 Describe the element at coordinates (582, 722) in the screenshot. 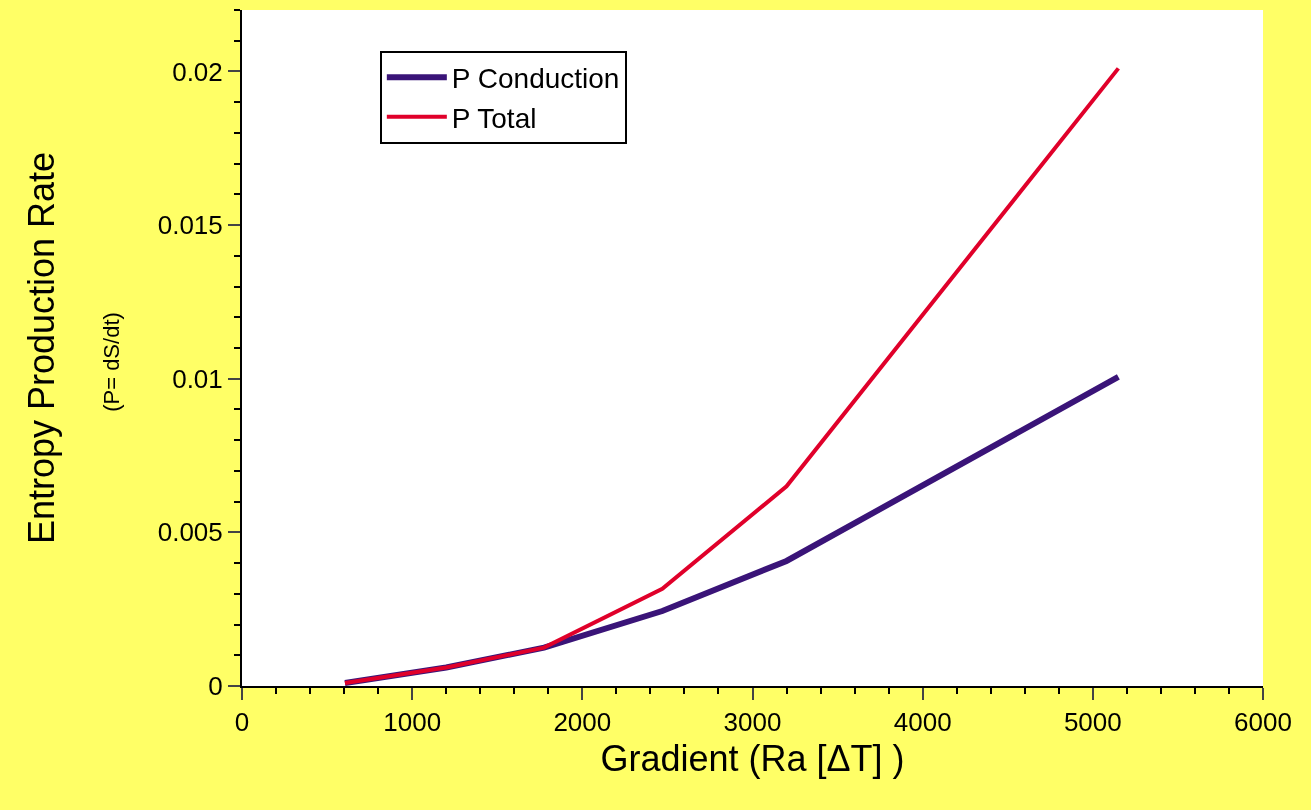

I see `x-tick-label: 2000` at that location.